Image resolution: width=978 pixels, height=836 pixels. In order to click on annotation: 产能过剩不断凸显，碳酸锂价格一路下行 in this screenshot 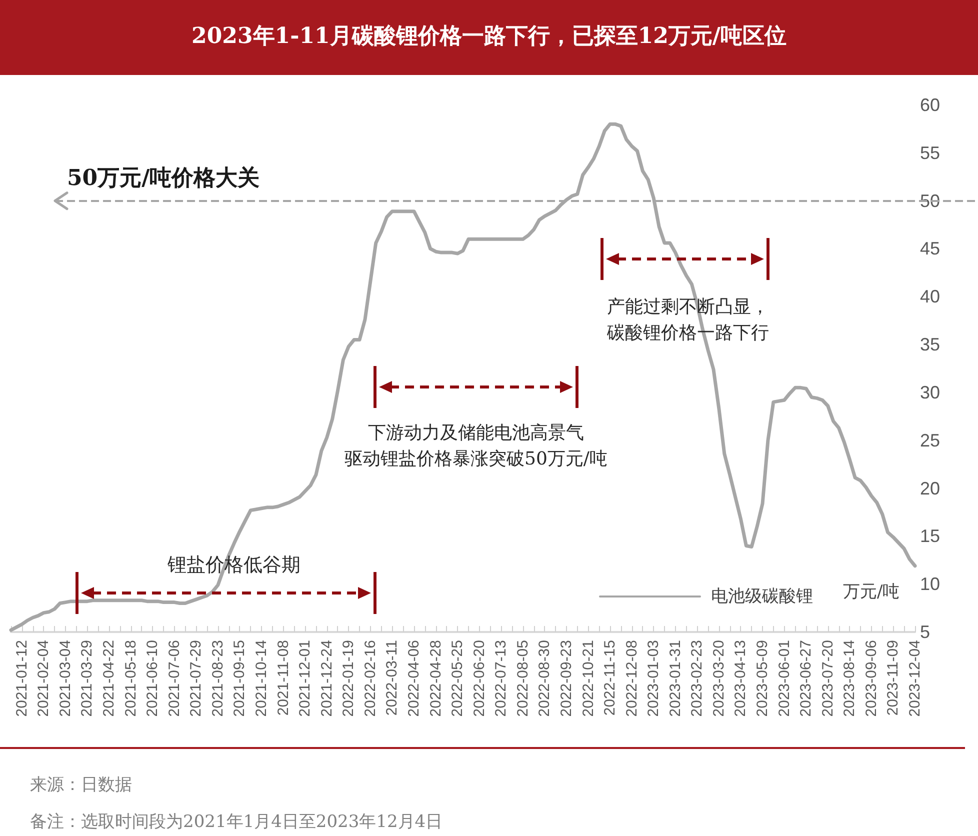, I will do `click(687, 320)`.